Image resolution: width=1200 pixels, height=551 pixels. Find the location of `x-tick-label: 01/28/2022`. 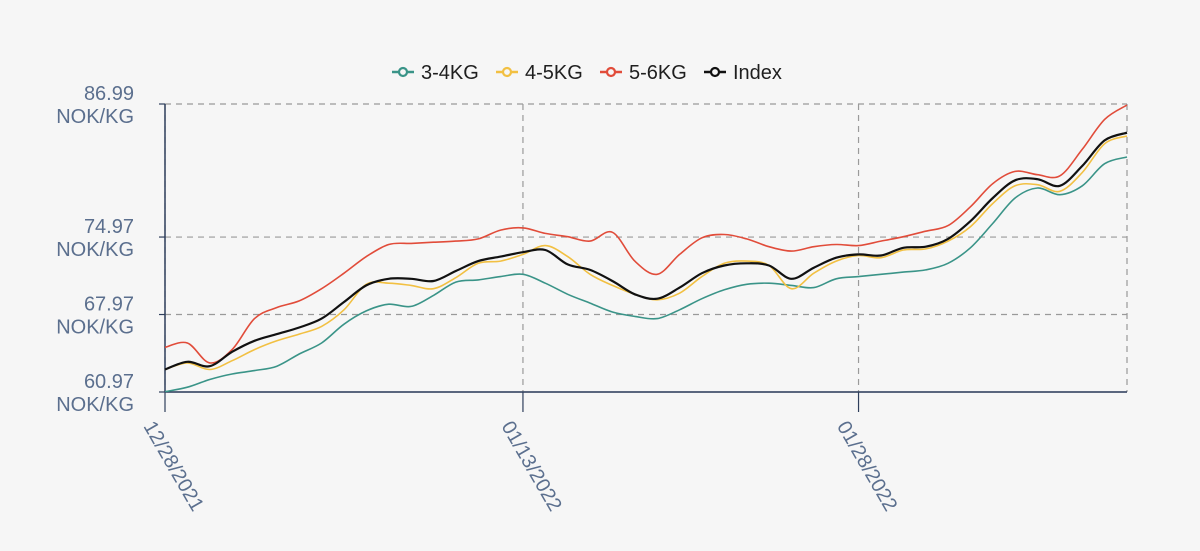

x-tick-label: 01/28/2022 is located at coordinates (866, 467).